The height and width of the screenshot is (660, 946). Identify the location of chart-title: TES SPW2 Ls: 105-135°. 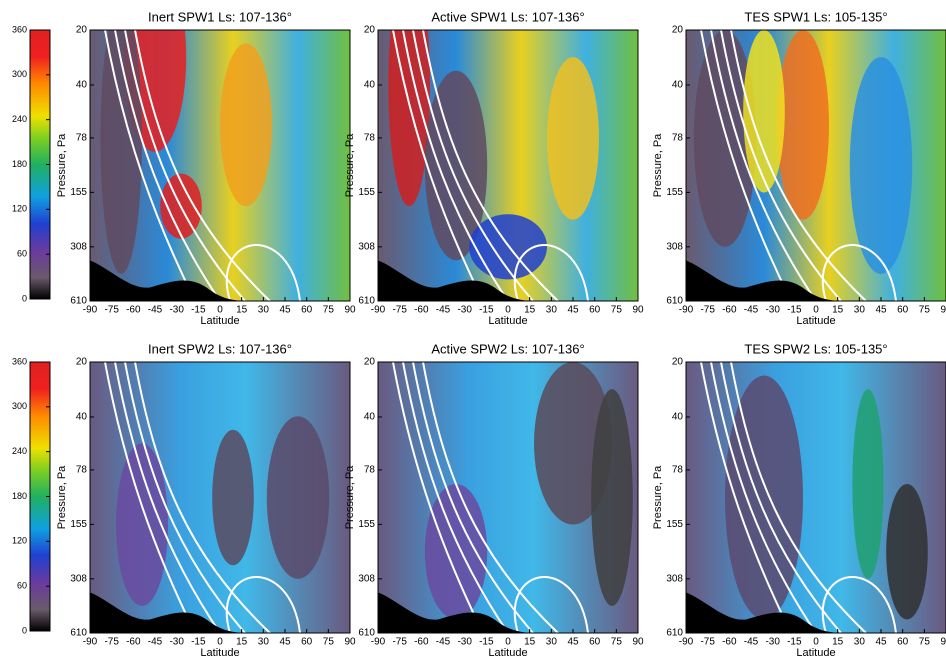
(815, 348).